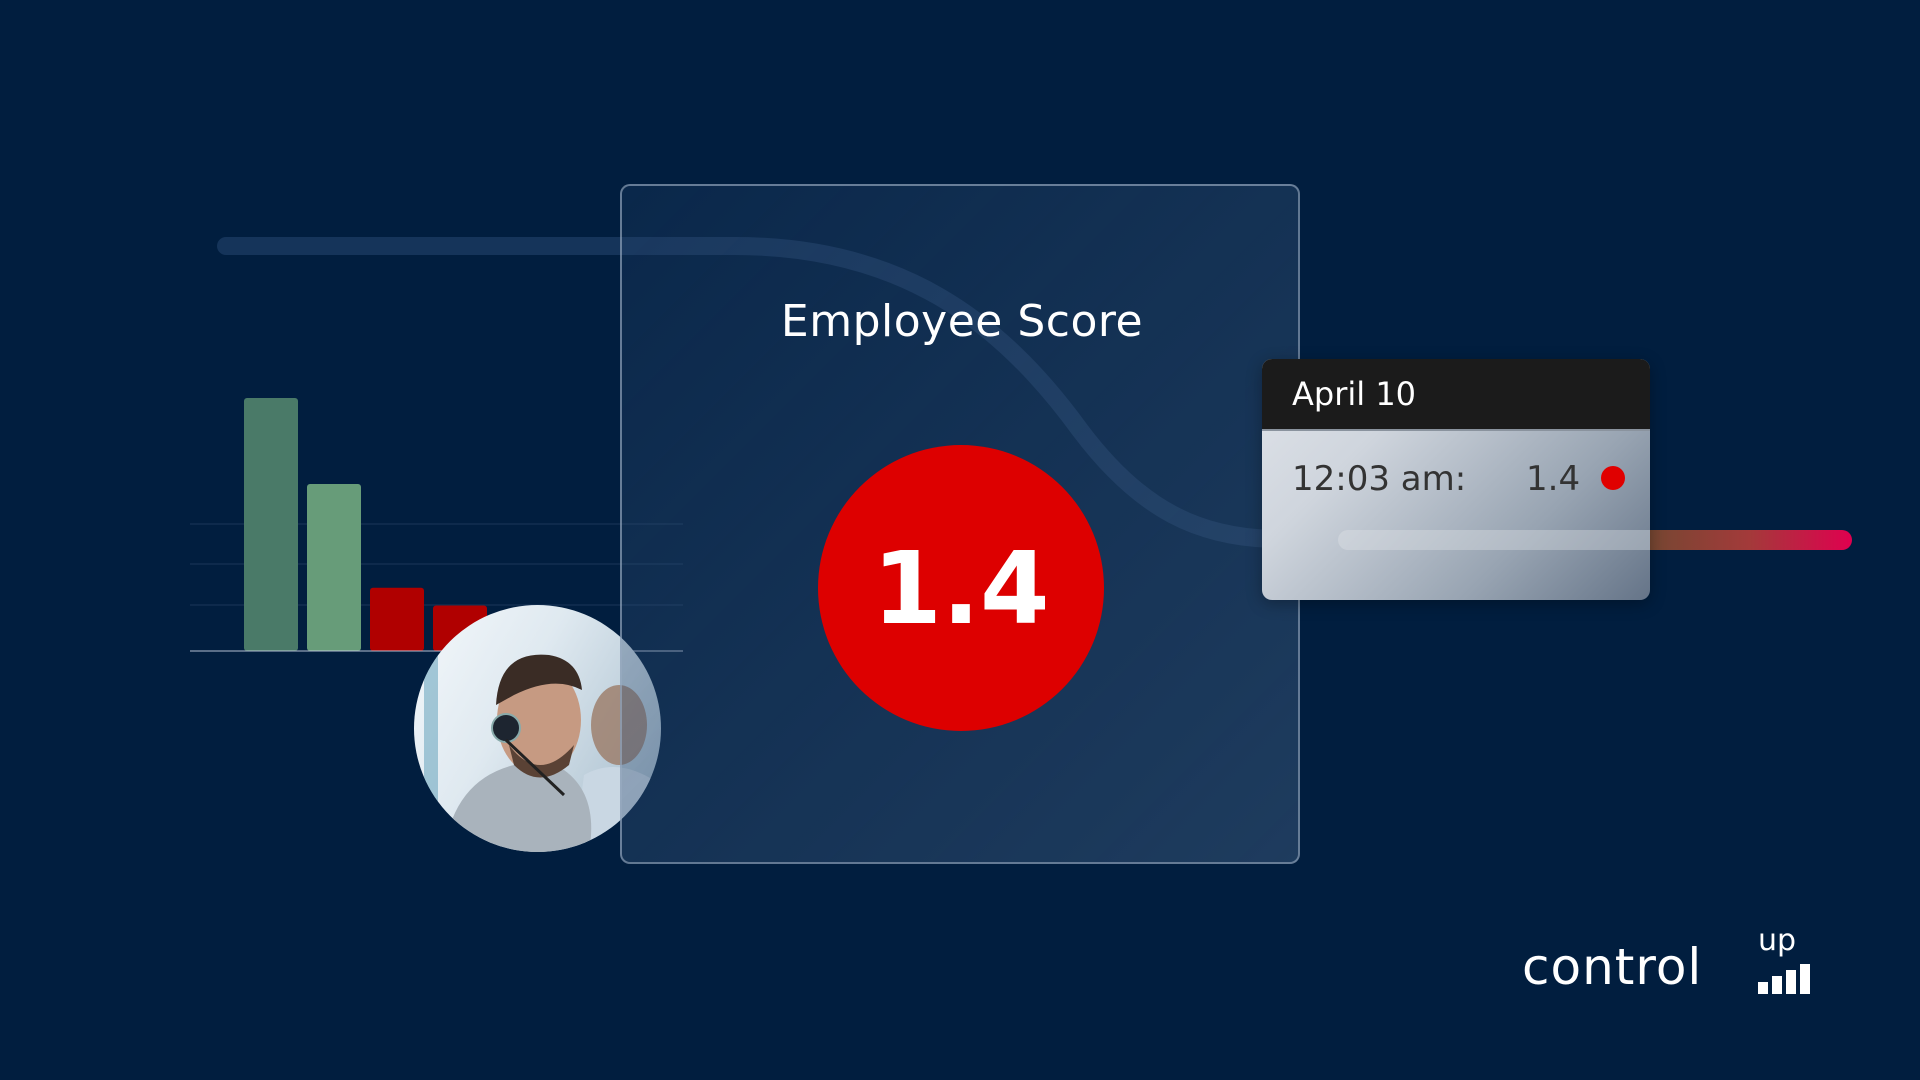 This screenshot has height=1080, width=1920. Describe the element at coordinates (1379, 479) in the screenshot. I see `tooltip-time: 12:03 am:` at that location.